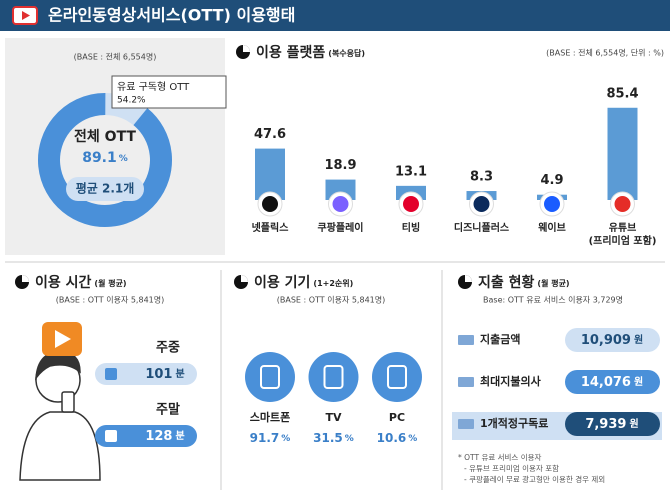  What do you see at coordinates (638, 339) in the screenshot?
I see `spending-unit: 원` at bounding box center [638, 339].